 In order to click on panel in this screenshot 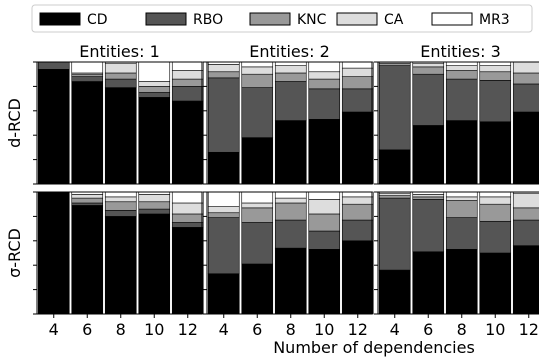, I will do `click(118, 123)`.